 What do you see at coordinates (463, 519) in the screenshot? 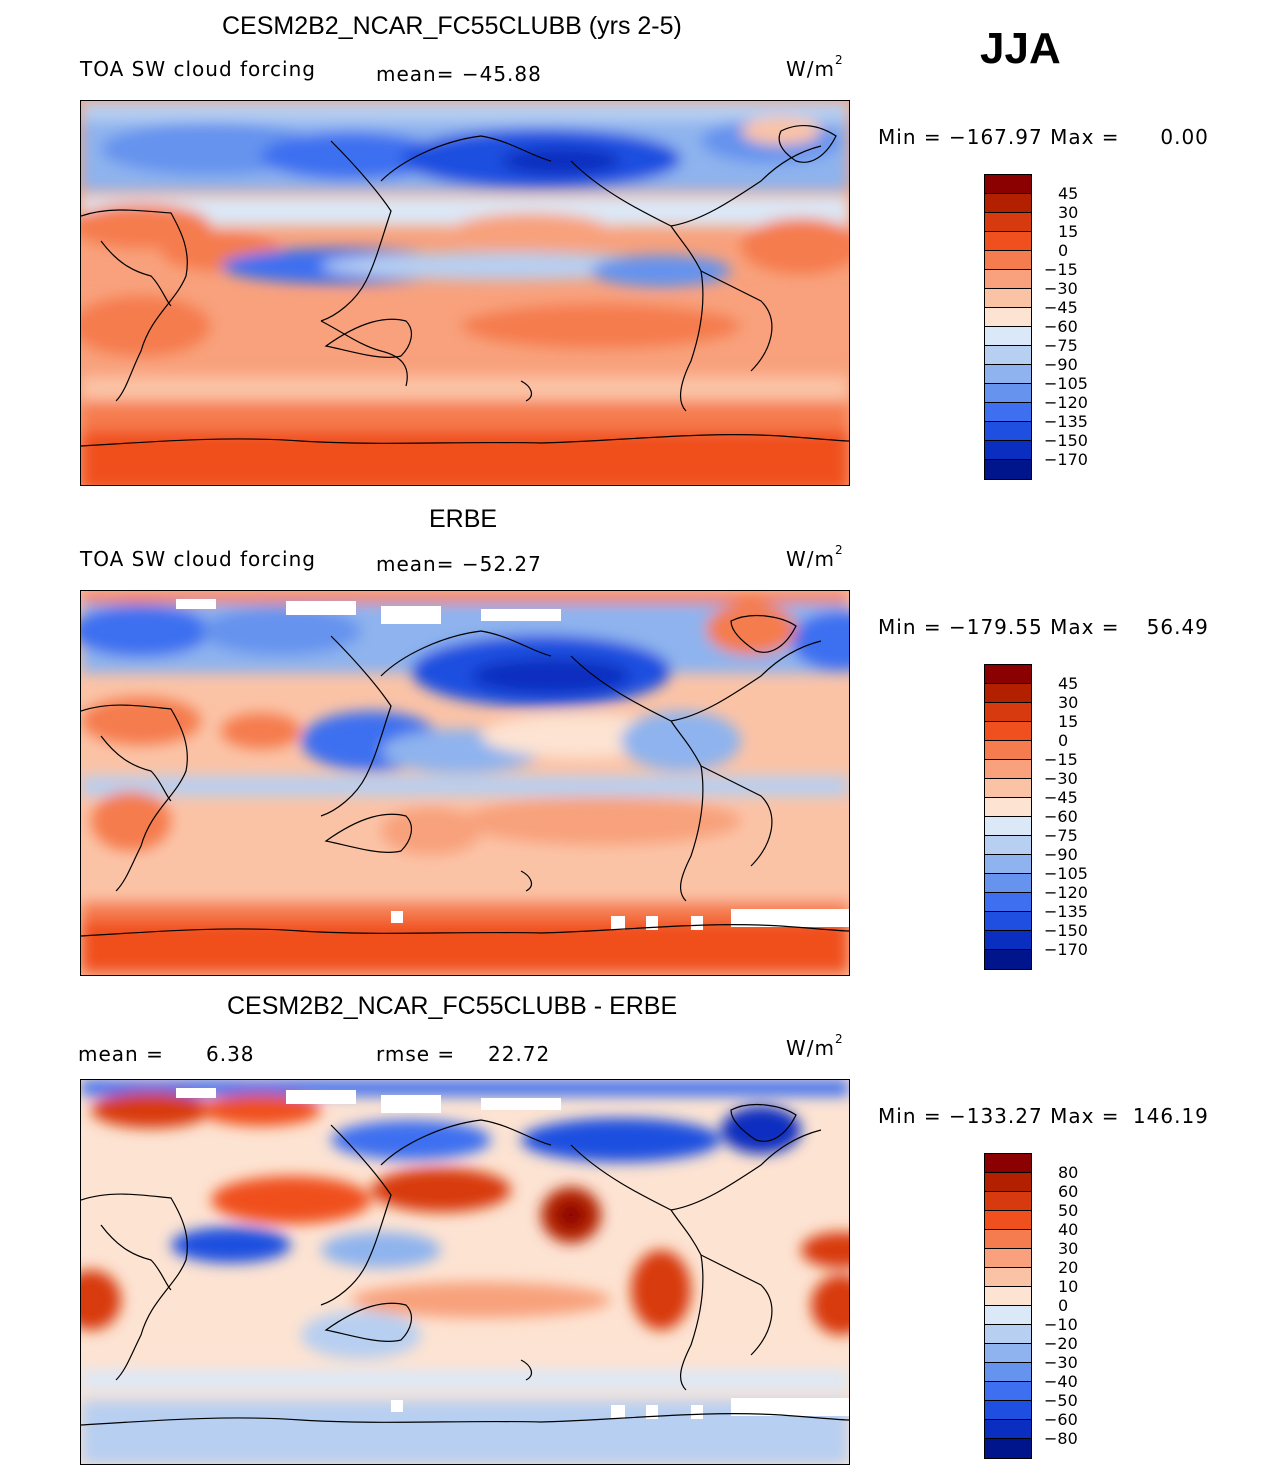
I see `panel-2-title: ERBE` at bounding box center [463, 519].